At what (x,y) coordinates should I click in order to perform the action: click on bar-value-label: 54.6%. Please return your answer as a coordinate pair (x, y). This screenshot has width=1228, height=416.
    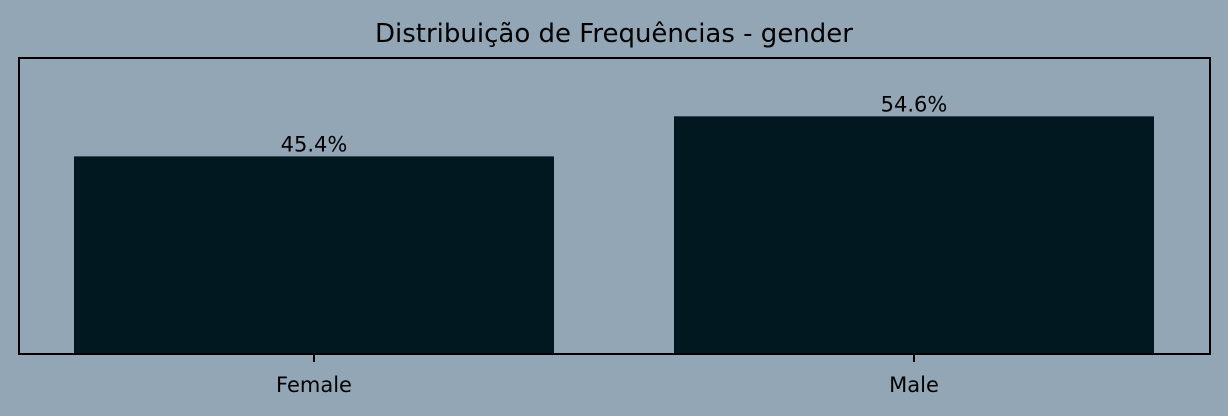
    Looking at the image, I should click on (914, 104).